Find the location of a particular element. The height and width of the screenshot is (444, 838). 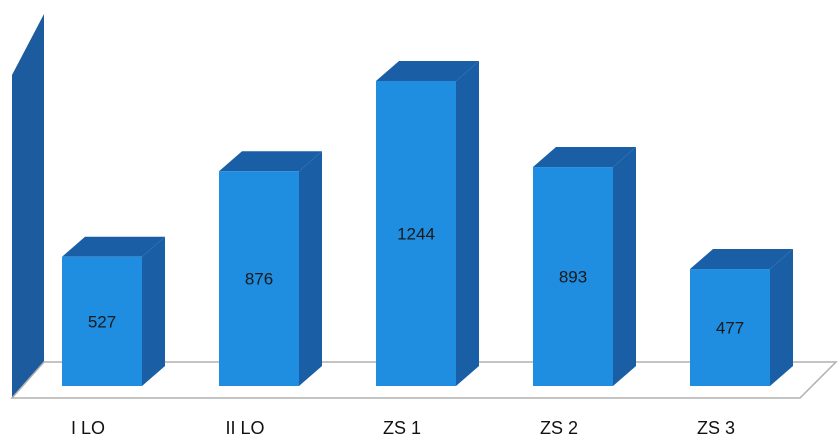

data-label: 477 is located at coordinates (730, 328).